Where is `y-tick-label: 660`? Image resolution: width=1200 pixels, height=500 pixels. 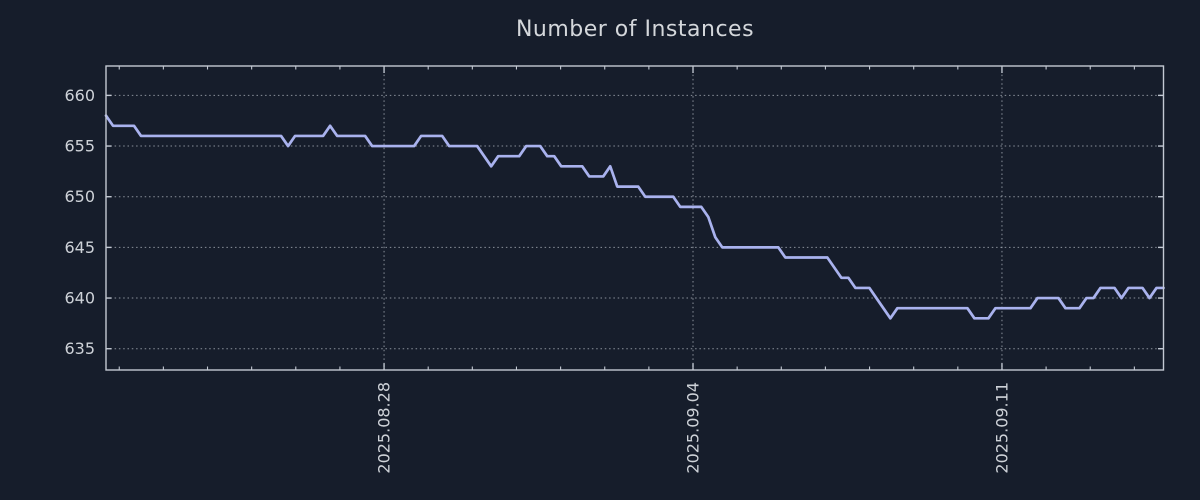 y-tick-label: 660 is located at coordinates (79, 95).